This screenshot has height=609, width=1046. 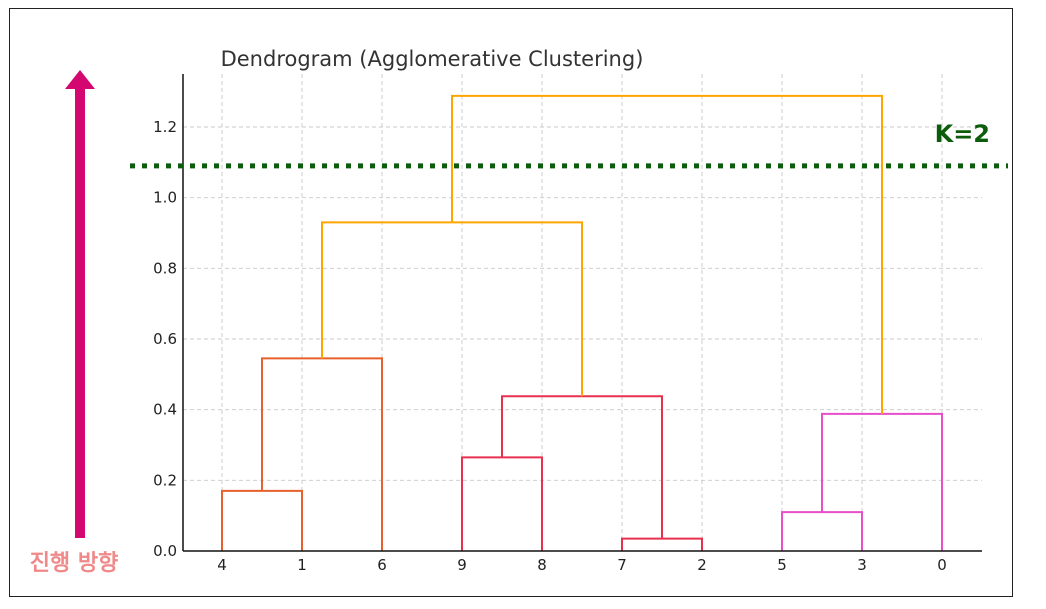 I want to click on y-tick-label: 0.6, so click(x=165, y=339).